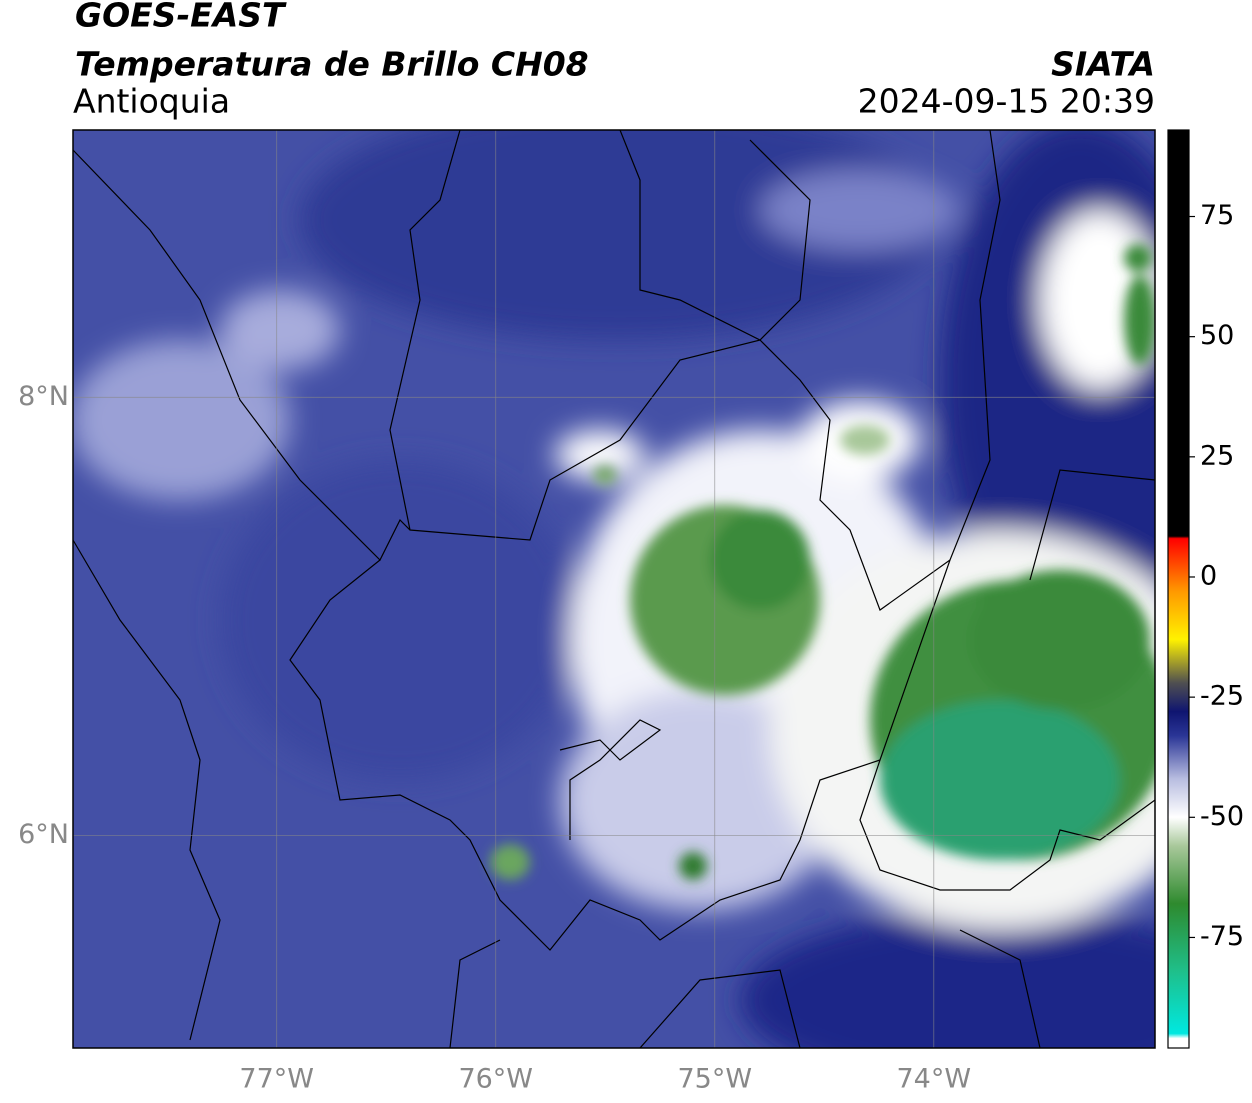  I want to click on lon-tick-label: 76°W, so click(495, 1079).